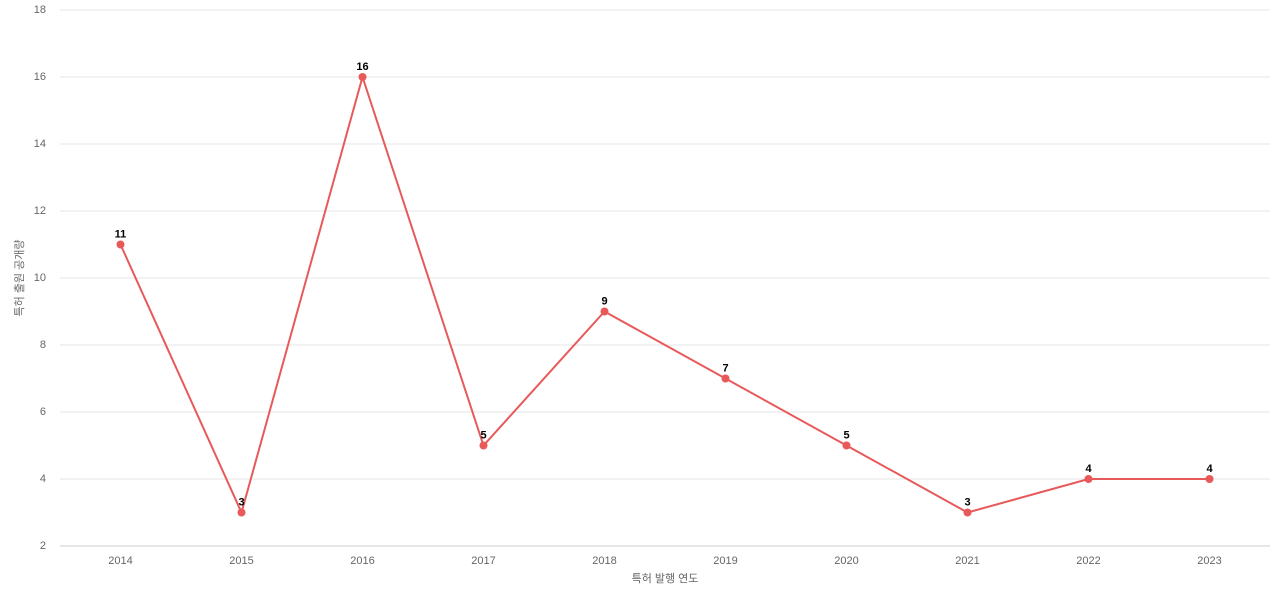 Image resolution: width=1280 pixels, height=600 pixels. What do you see at coordinates (43, 412) in the screenshot?
I see `y-tick-label: 6` at bounding box center [43, 412].